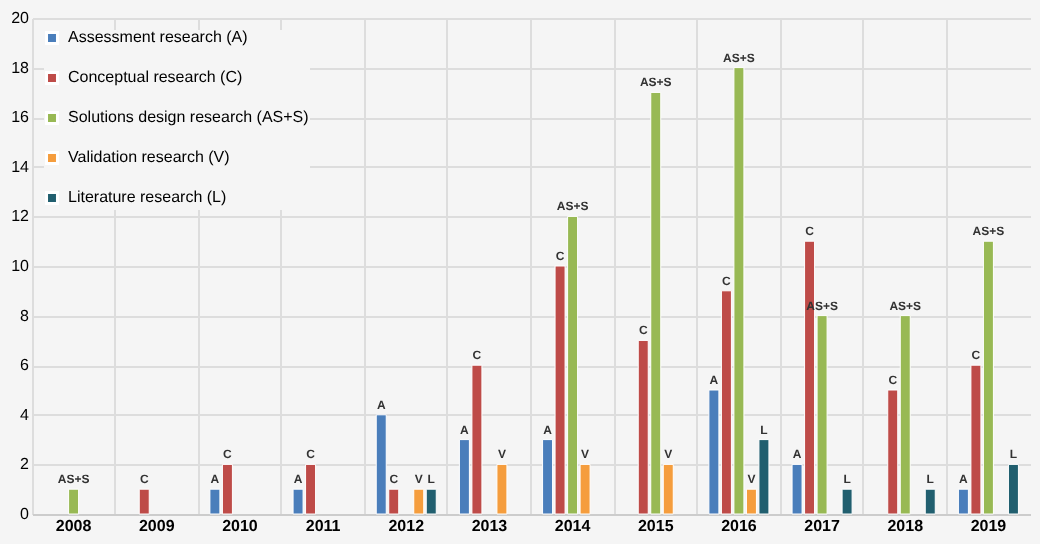 Image resolution: width=1040 pixels, height=544 pixels. What do you see at coordinates (25, 514) in the screenshot?
I see `y-tick-label: 0` at bounding box center [25, 514].